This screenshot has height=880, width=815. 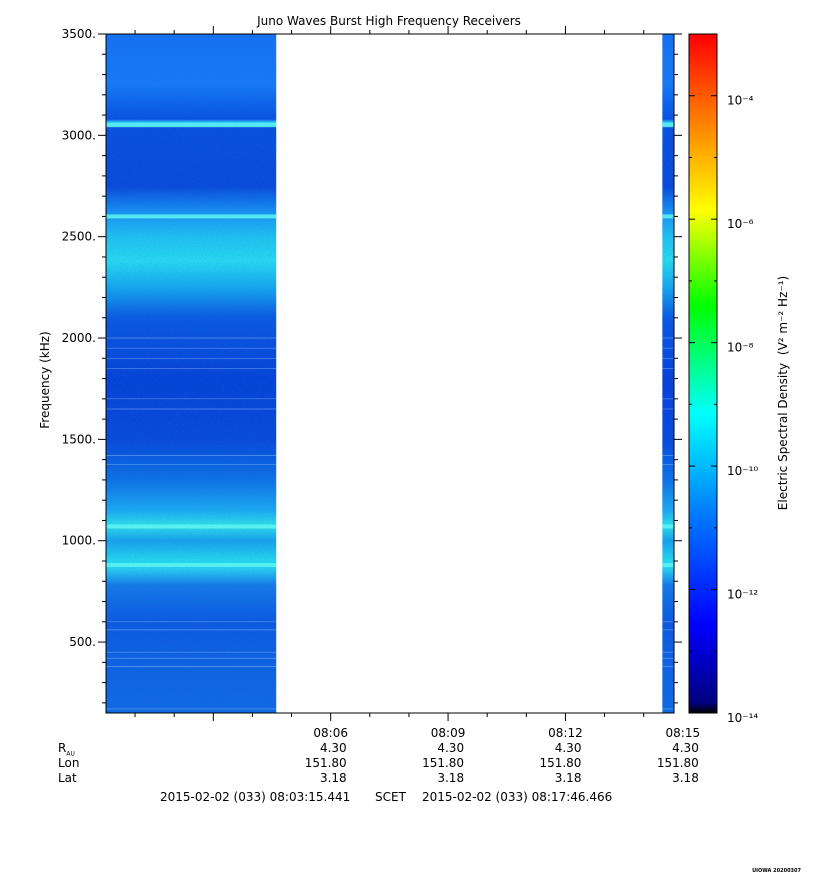 What do you see at coordinates (683, 733) in the screenshot?
I see `x-tick-label: 08:15` at bounding box center [683, 733].